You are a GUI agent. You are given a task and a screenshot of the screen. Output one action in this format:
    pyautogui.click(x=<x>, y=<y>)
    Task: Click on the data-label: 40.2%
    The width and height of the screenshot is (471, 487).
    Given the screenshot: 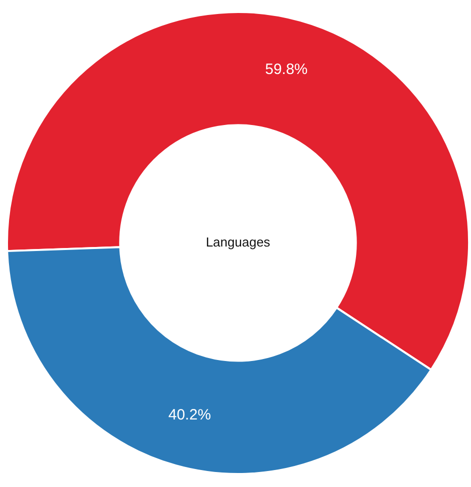 What is the action you would take?
    pyautogui.click(x=189, y=415)
    